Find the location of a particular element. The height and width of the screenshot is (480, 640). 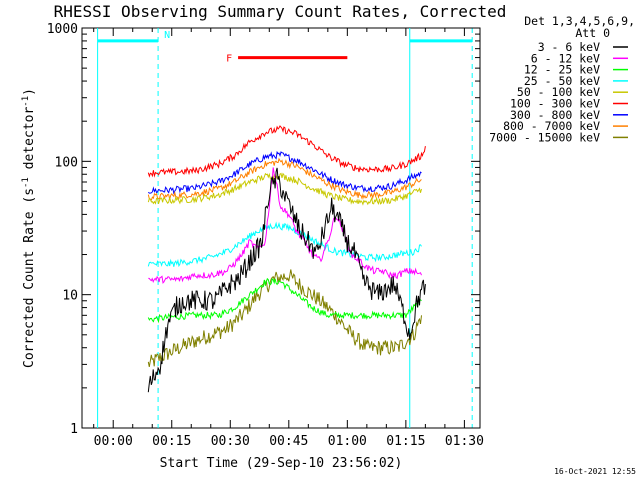

timestamp: 16-Oct-2021 12:55 is located at coordinates (595, 471).